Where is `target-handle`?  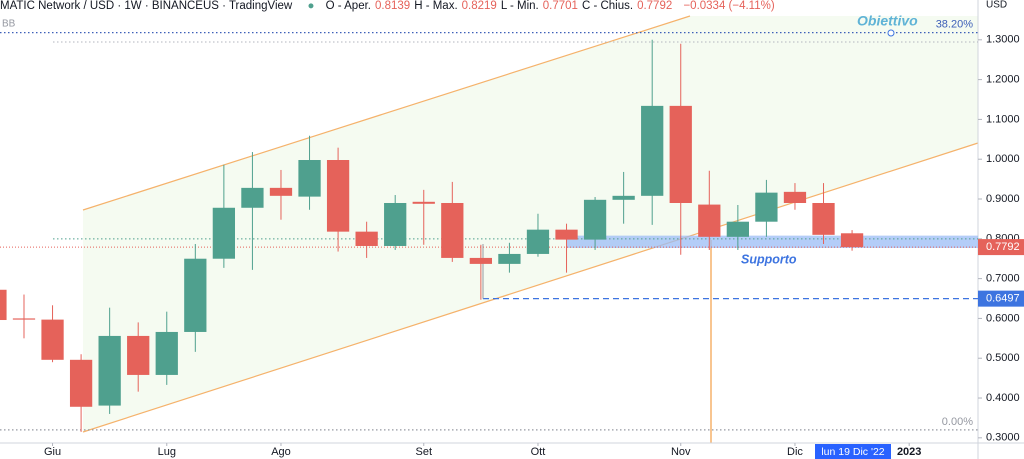
target-handle is located at coordinates (891, 33).